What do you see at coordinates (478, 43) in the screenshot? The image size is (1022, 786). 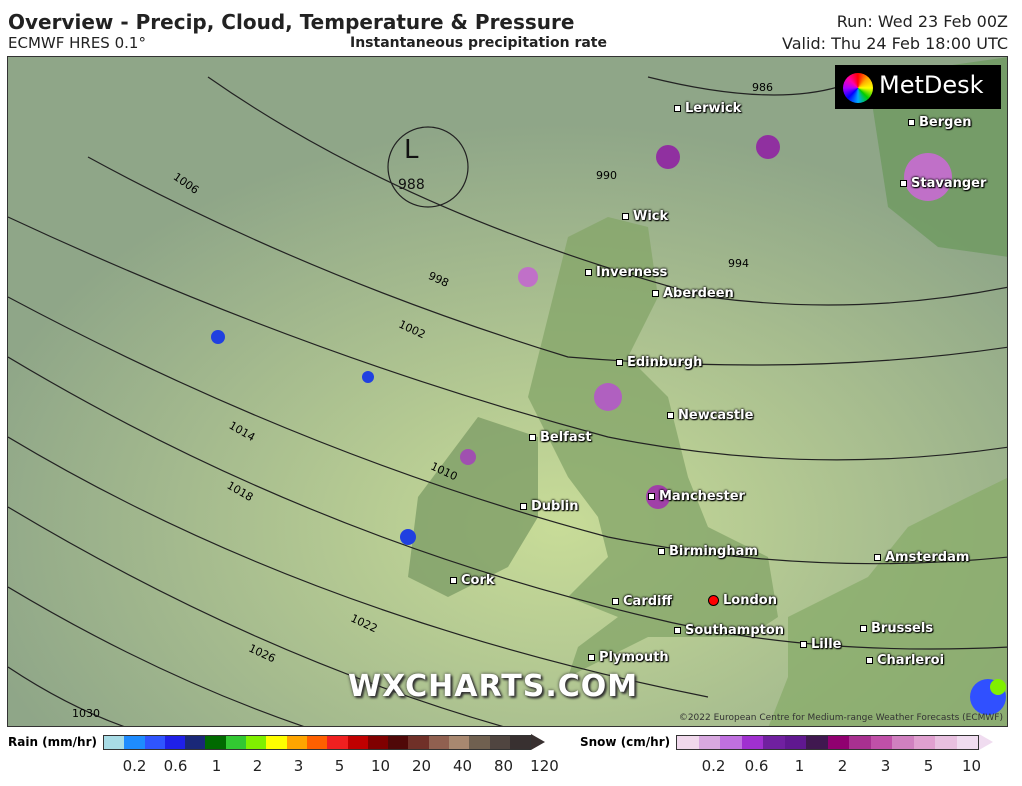 I see `chart-subtitle: Instantaneous precipitation rate` at bounding box center [478, 43].